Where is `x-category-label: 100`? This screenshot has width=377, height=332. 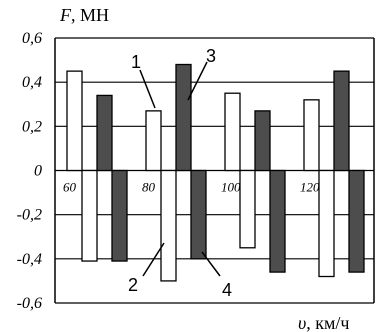 x-category-label: 100 is located at coordinates (231, 187).